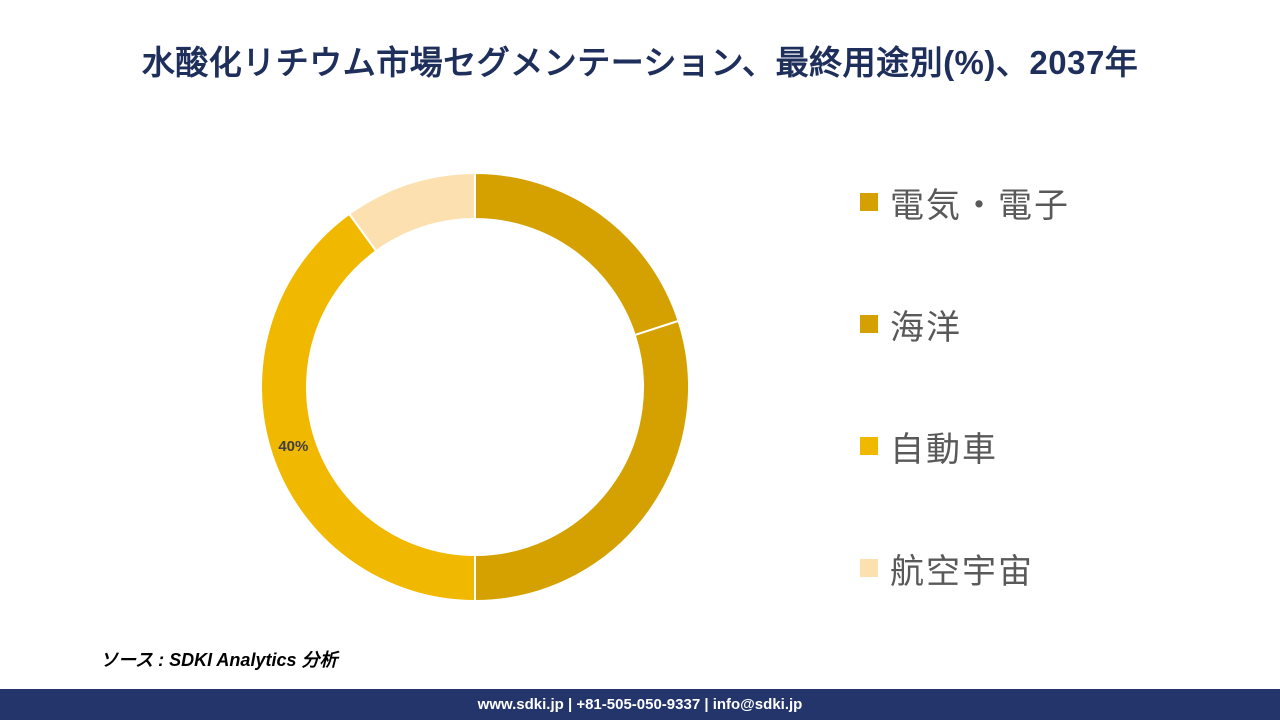 The height and width of the screenshot is (720, 1280). I want to click on legend-item: 自動車, so click(1050, 446).